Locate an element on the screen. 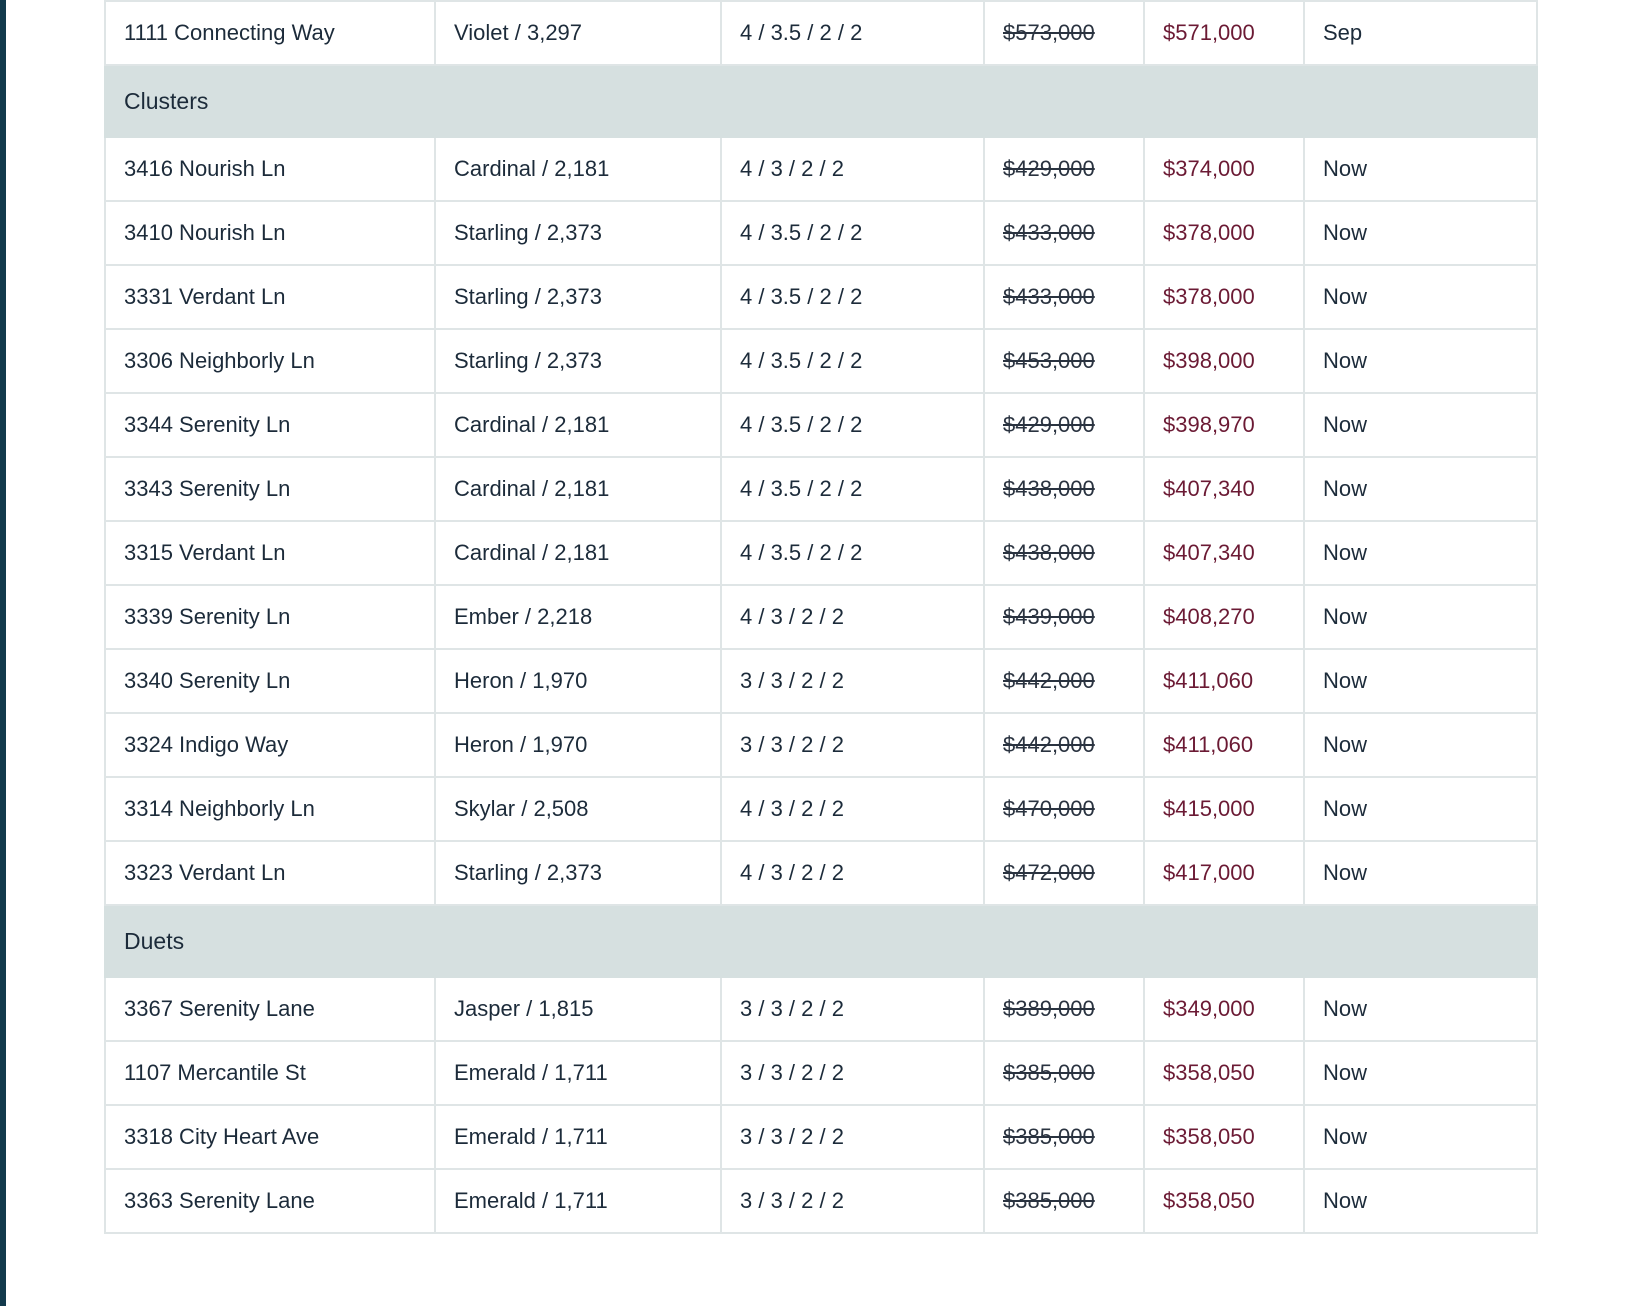 The height and width of the screenshot is (1306, 1640). group-header-label: Duets is located at coordinates (821, 941).